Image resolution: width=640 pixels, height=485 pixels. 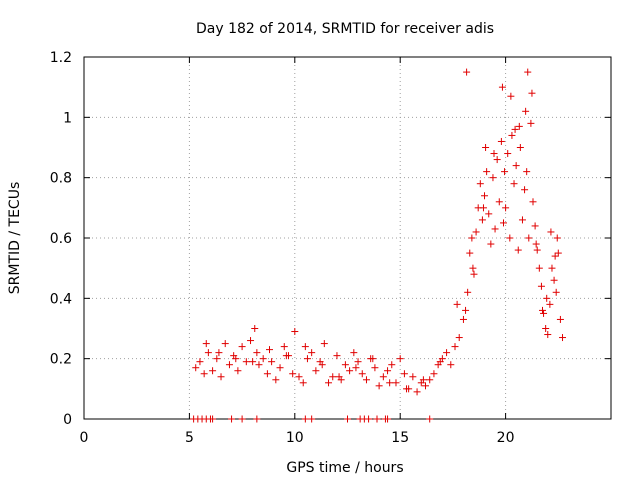 I want to click on y-tick-label: 0.8, so click(x=61, y=179).